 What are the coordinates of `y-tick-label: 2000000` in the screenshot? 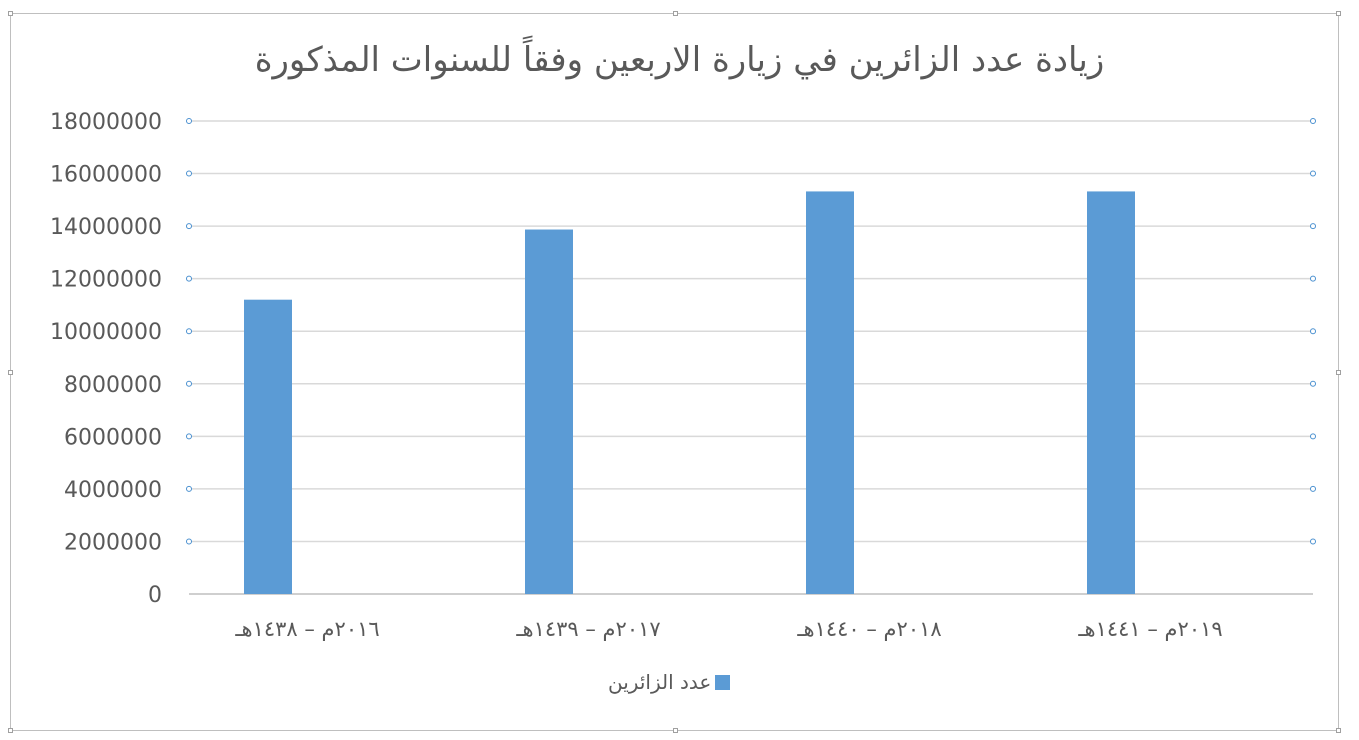 It's located at (113, 542).